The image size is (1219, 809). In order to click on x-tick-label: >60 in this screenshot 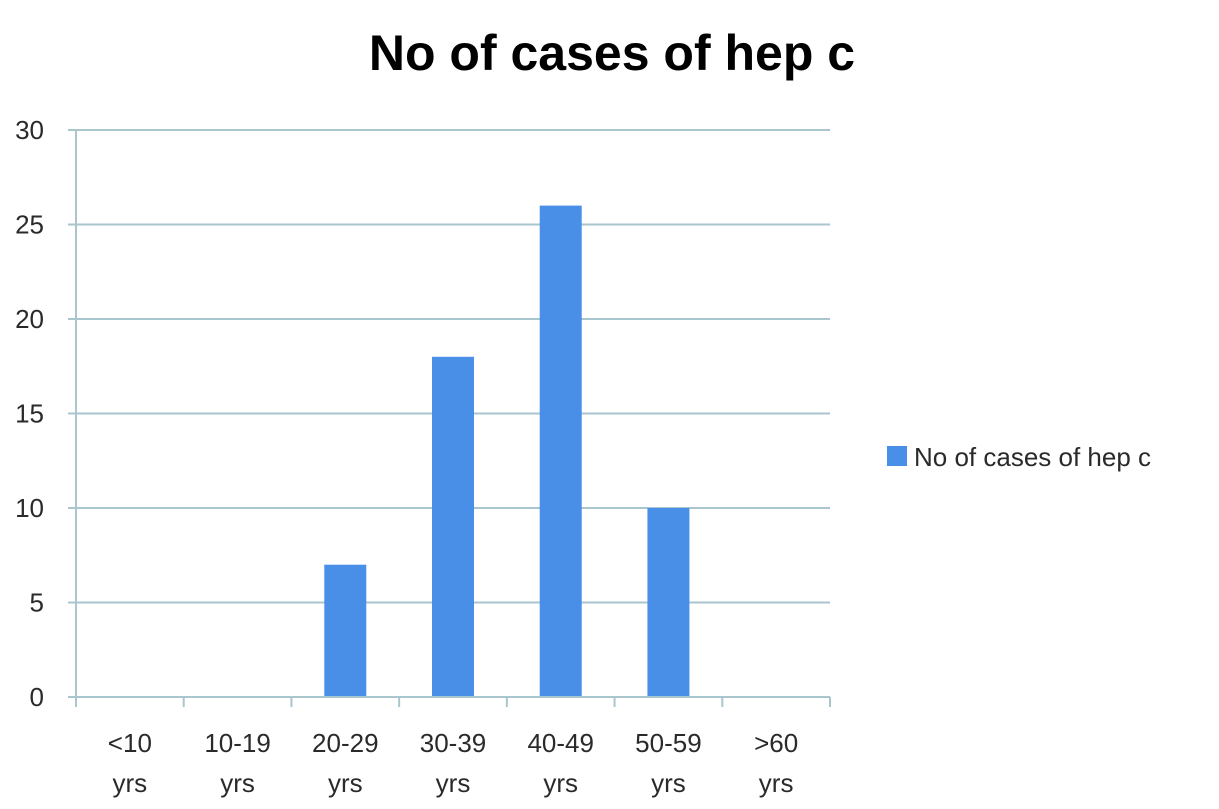, I will do `click(776, 743)`.